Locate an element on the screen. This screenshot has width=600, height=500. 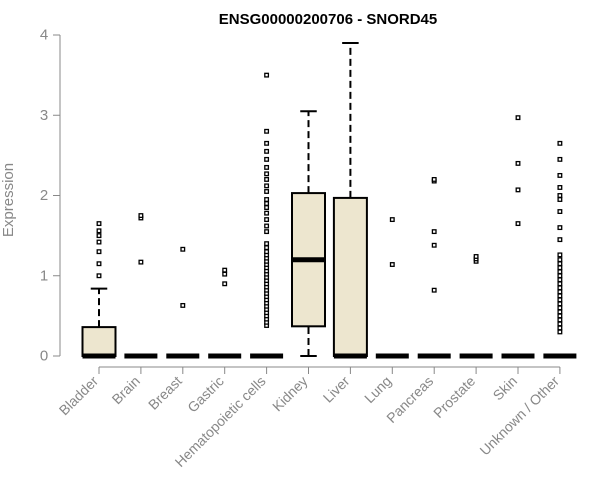
y-axis-label: Expression is located at coordinates (8, 200).